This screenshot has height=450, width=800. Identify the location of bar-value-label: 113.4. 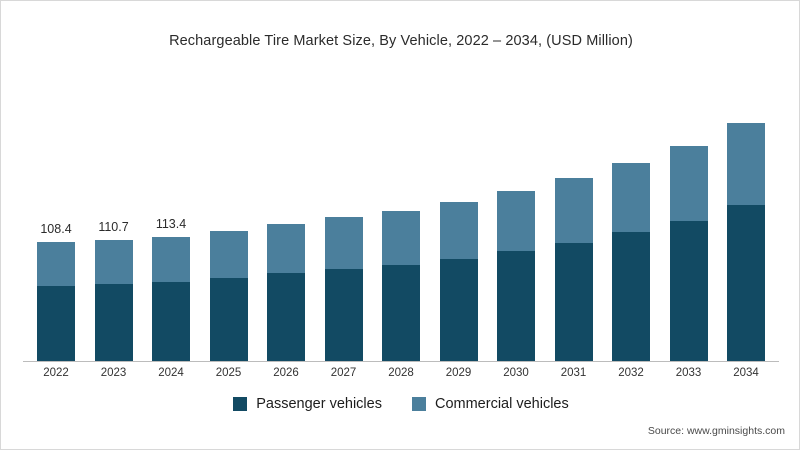
(171, 223).